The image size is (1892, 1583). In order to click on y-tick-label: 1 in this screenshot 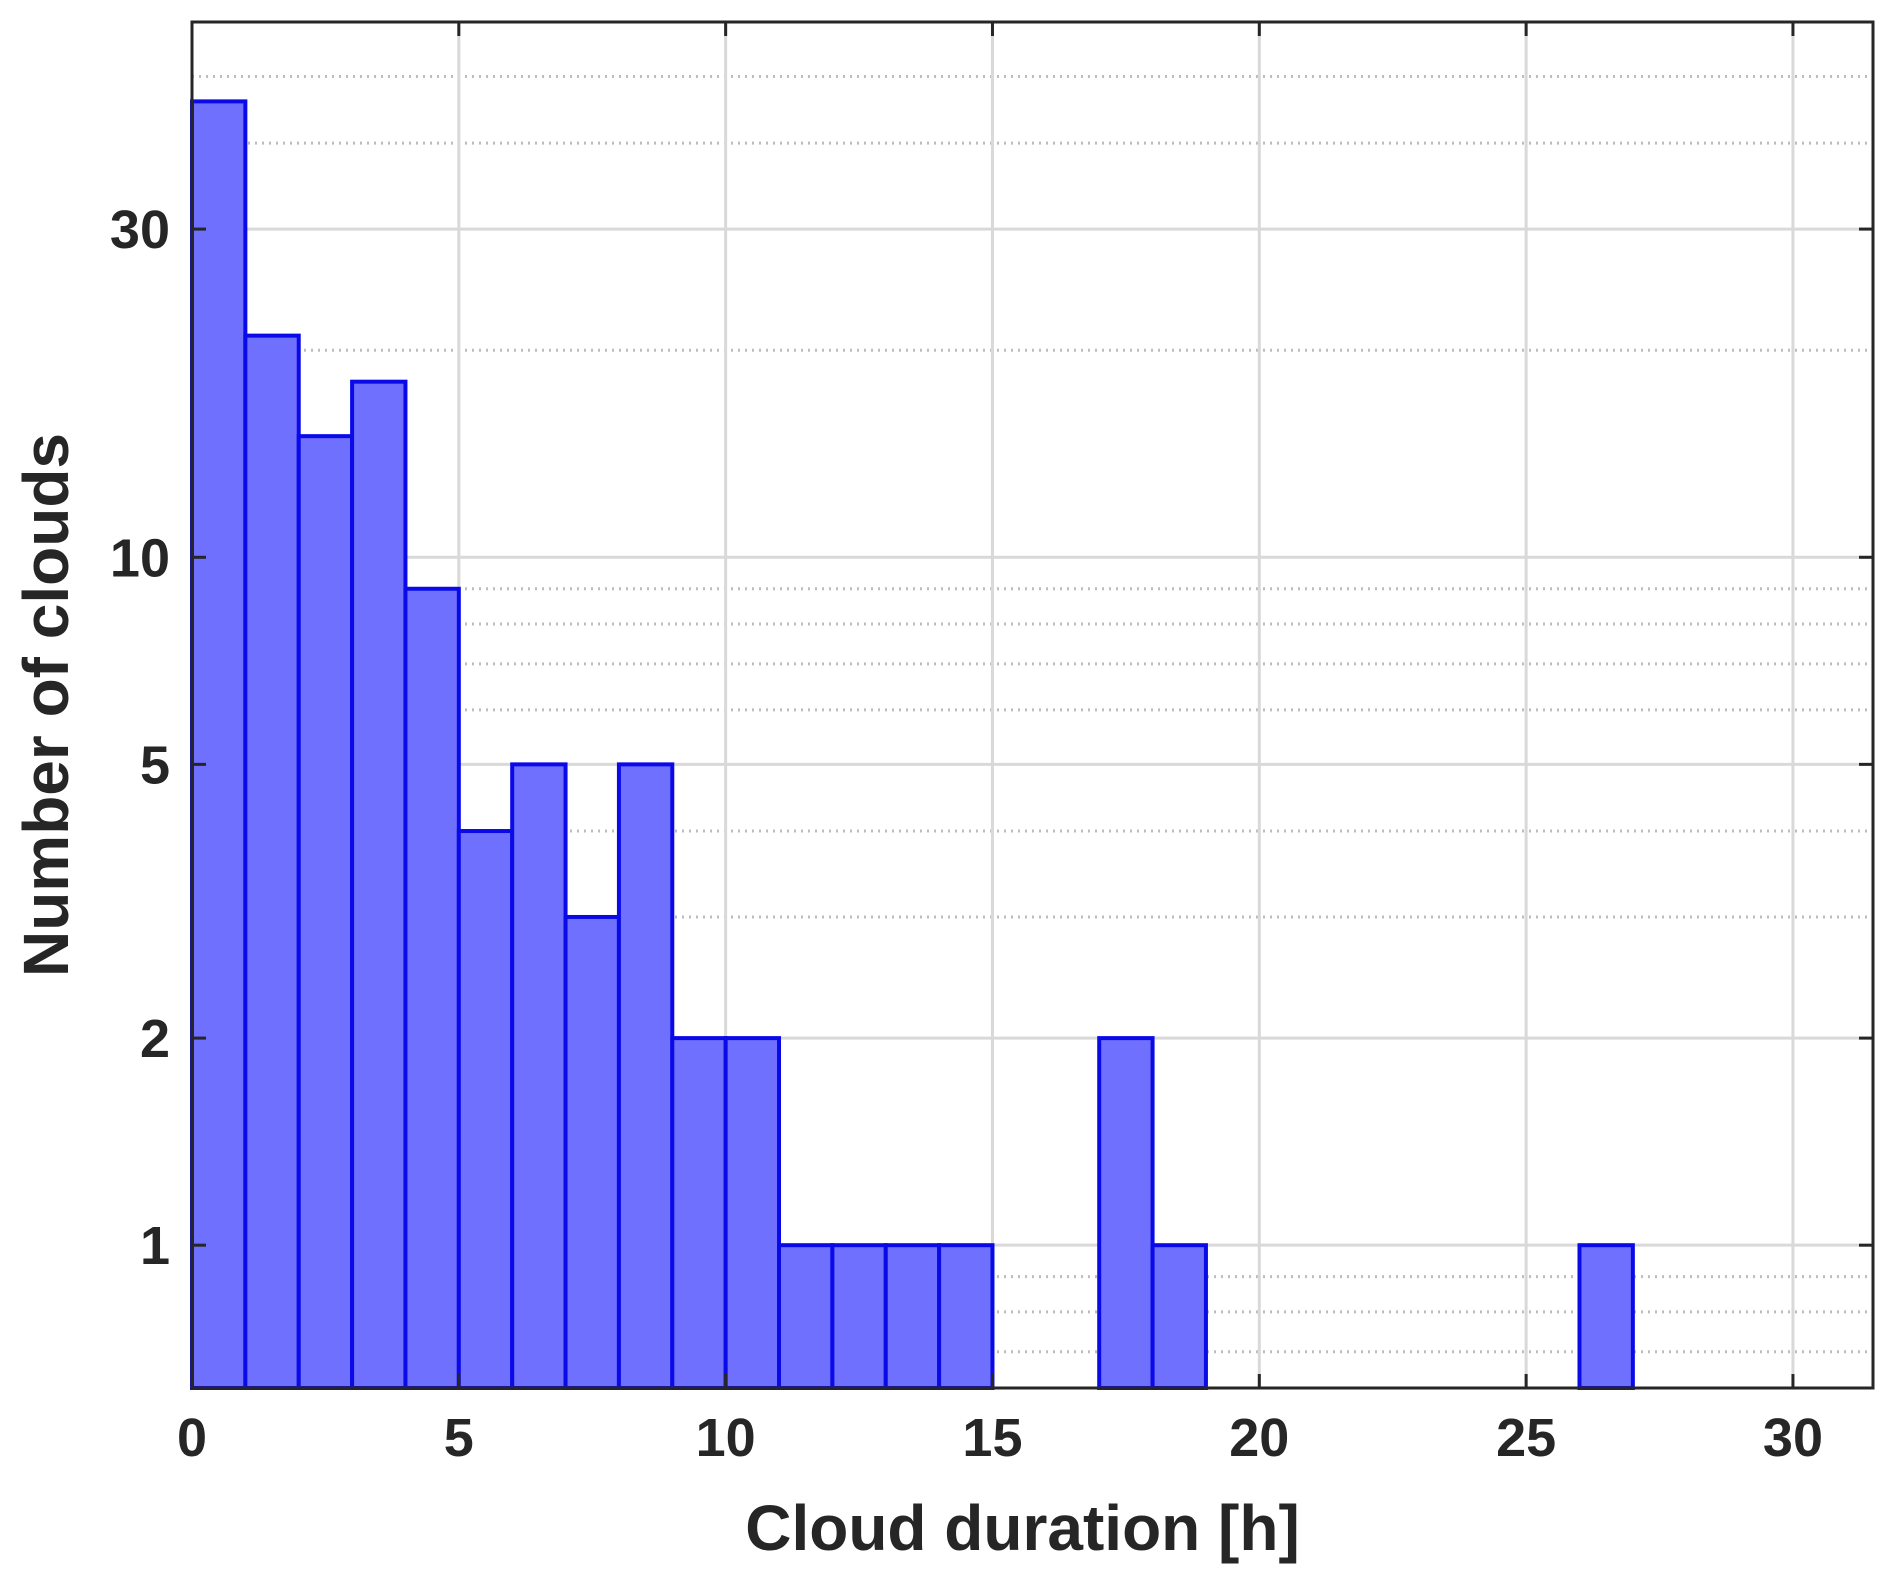, I will do `click(155, 1246)`.